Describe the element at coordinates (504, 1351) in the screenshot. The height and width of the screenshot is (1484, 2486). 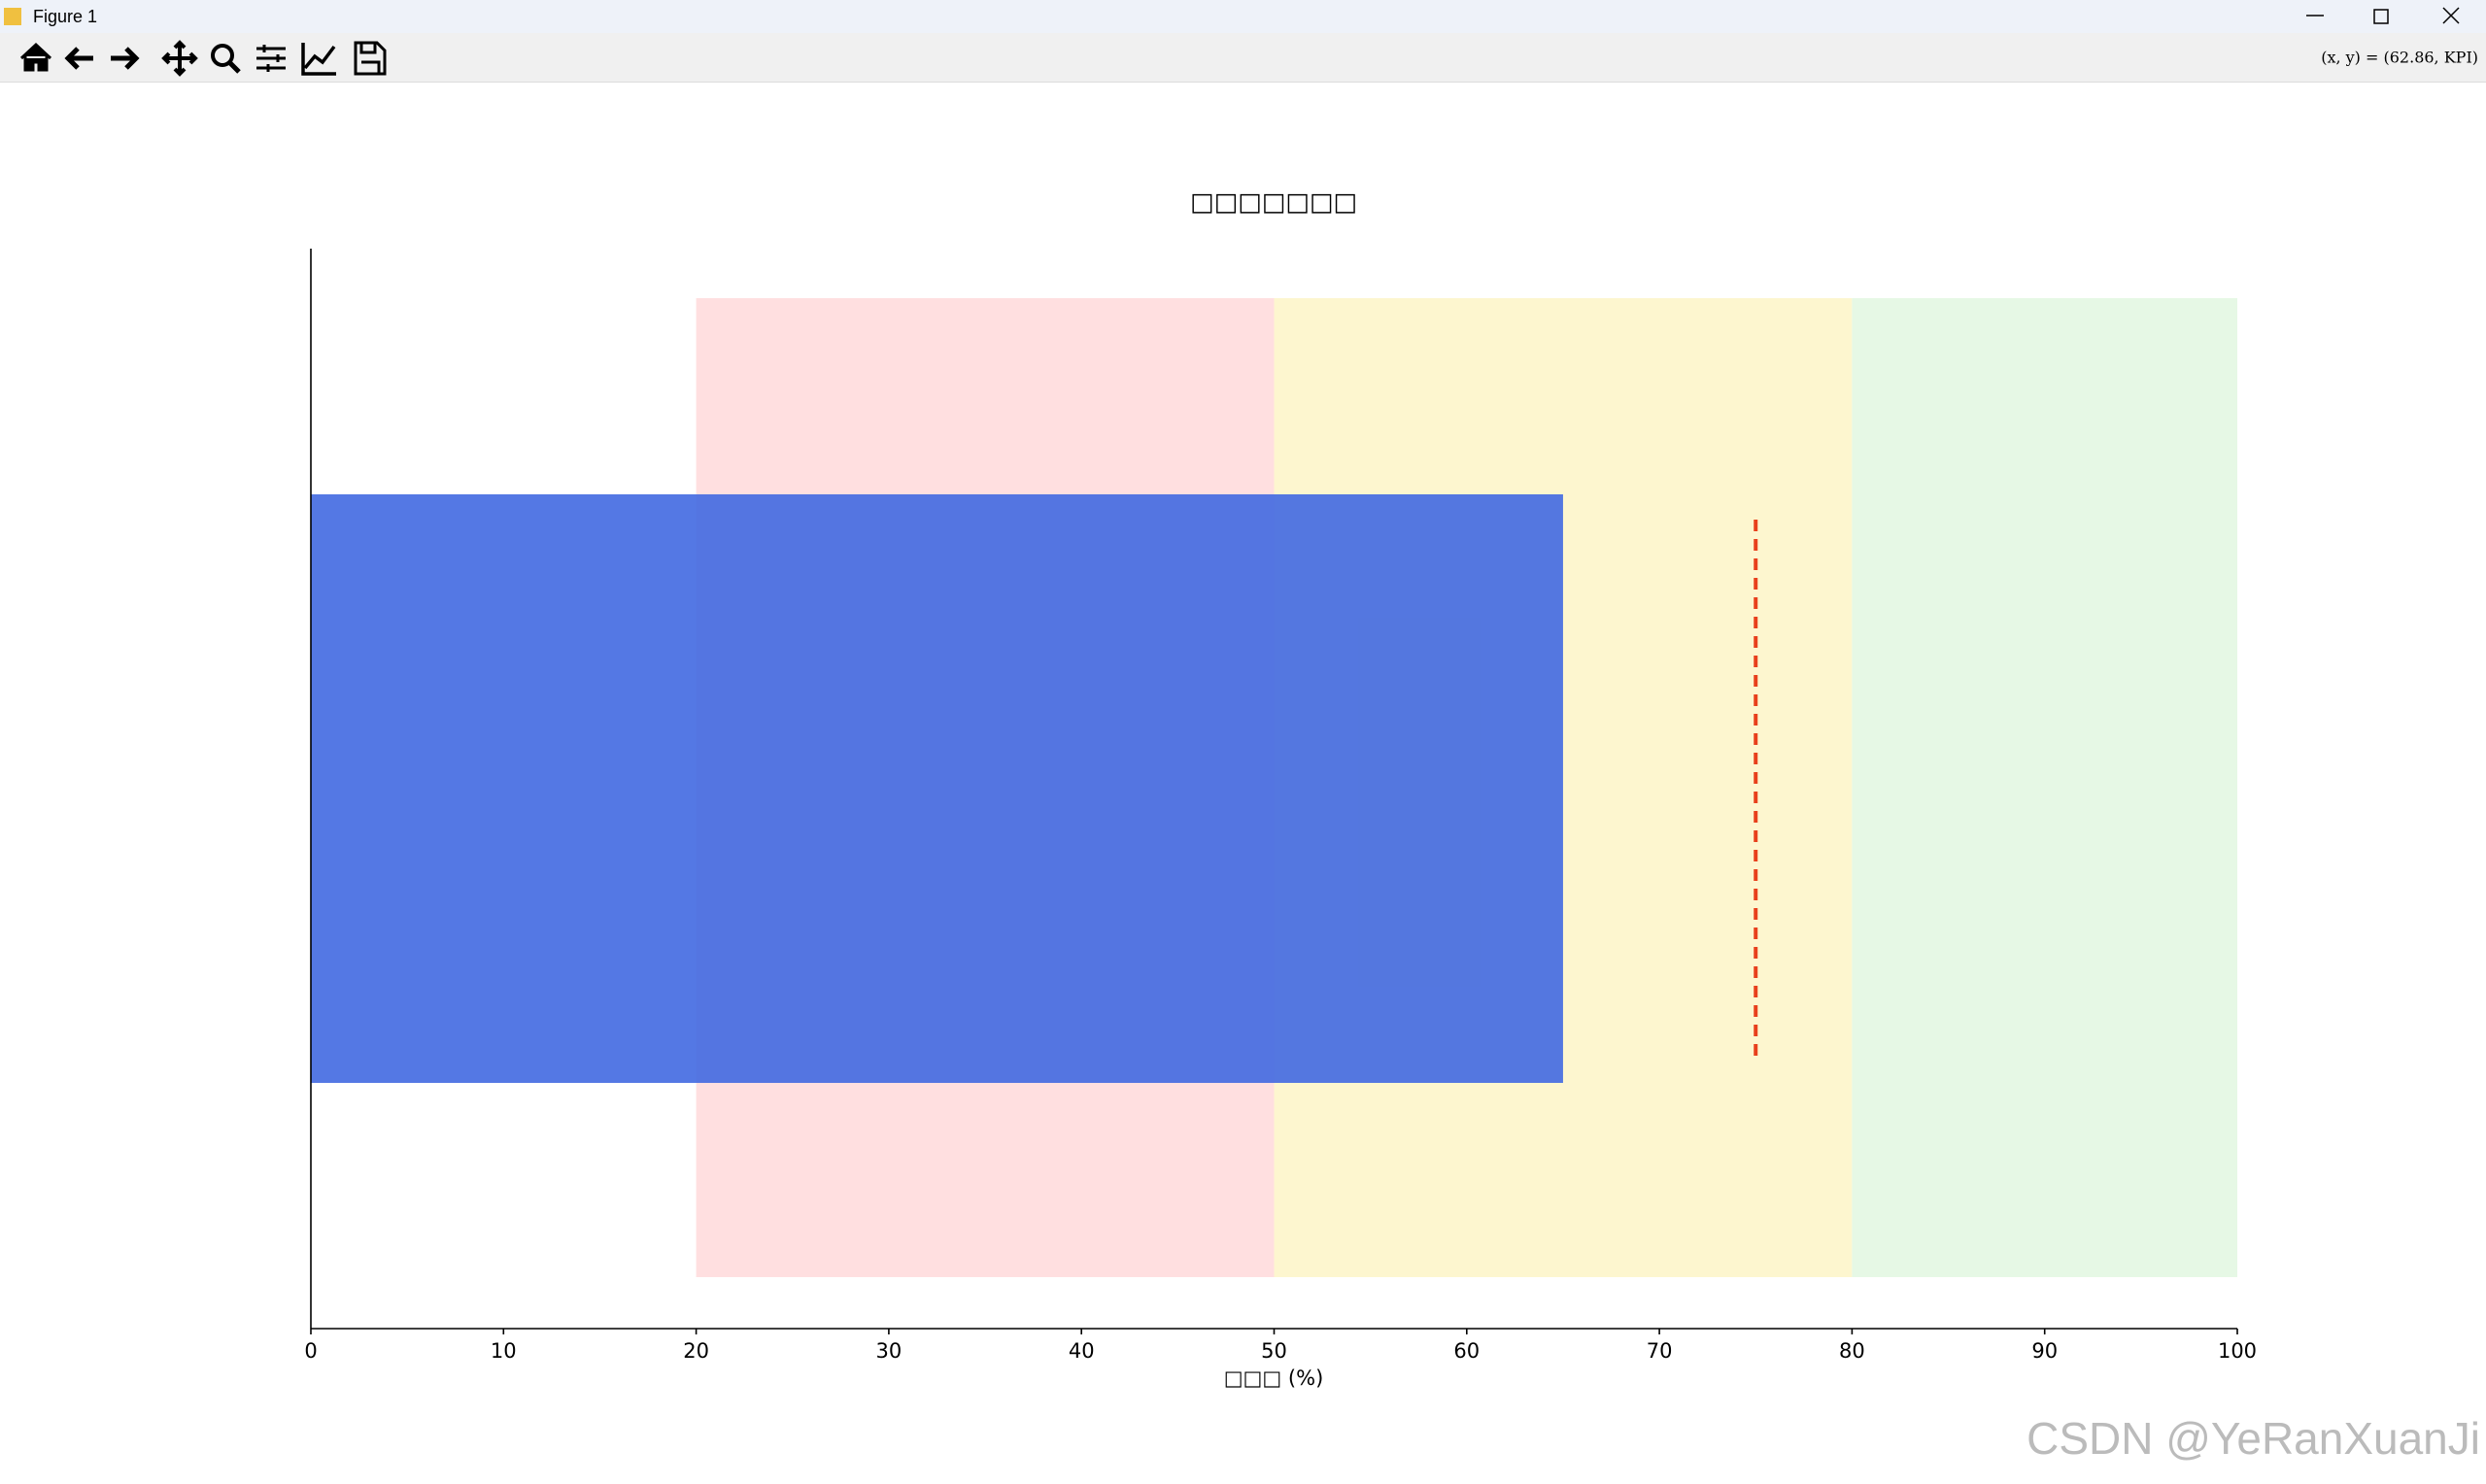
I see `x-tick-label: 10` at that location.